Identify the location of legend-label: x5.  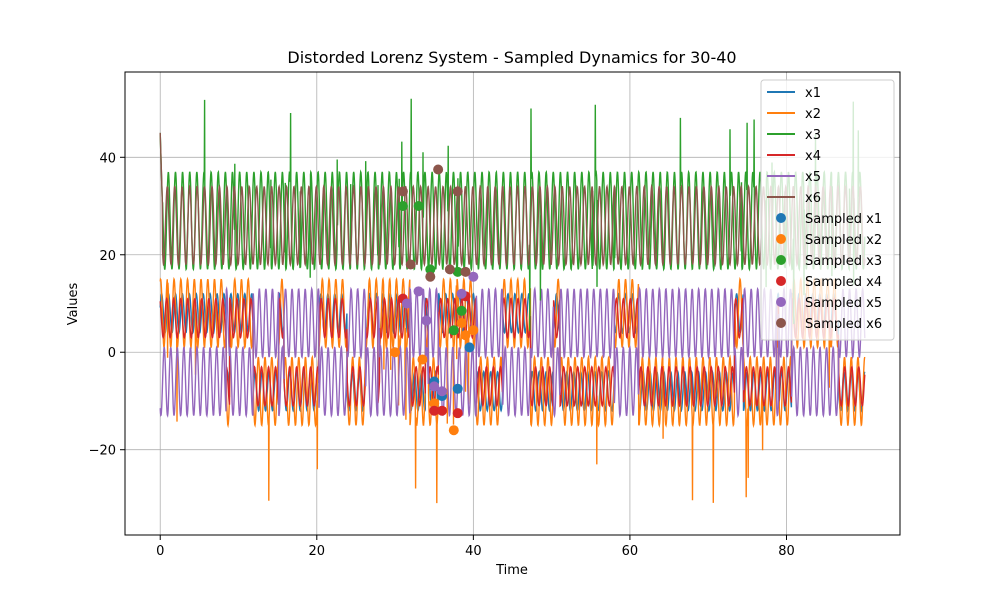
(813, 177).